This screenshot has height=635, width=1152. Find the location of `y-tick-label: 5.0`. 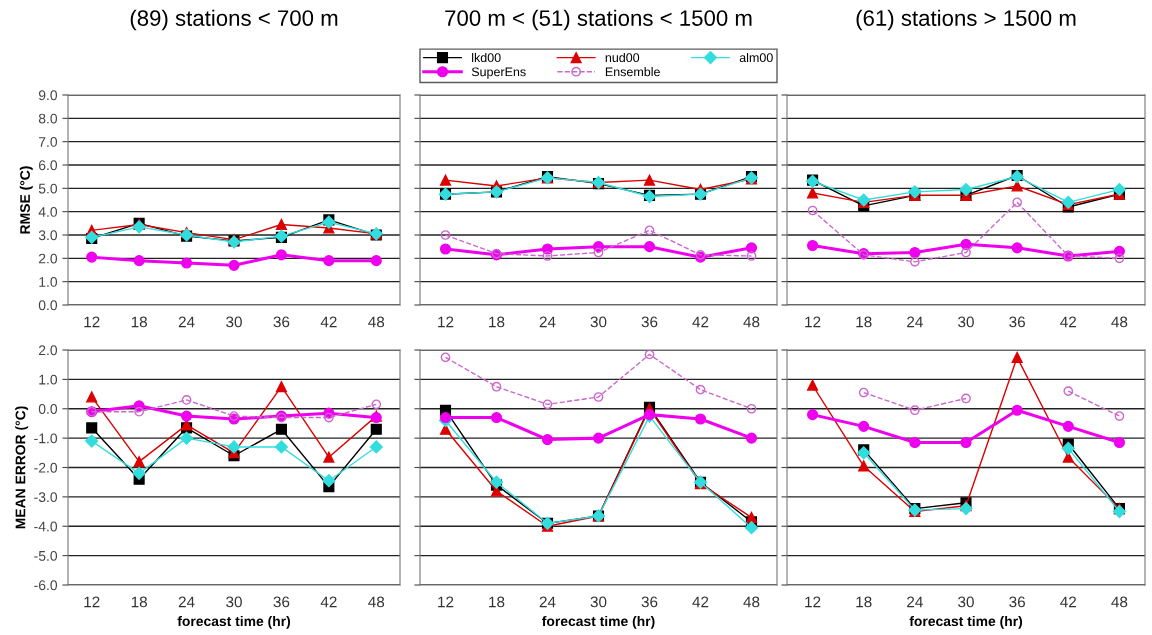

y-tick-label: 5.0 is located at coordinates (48, 188).